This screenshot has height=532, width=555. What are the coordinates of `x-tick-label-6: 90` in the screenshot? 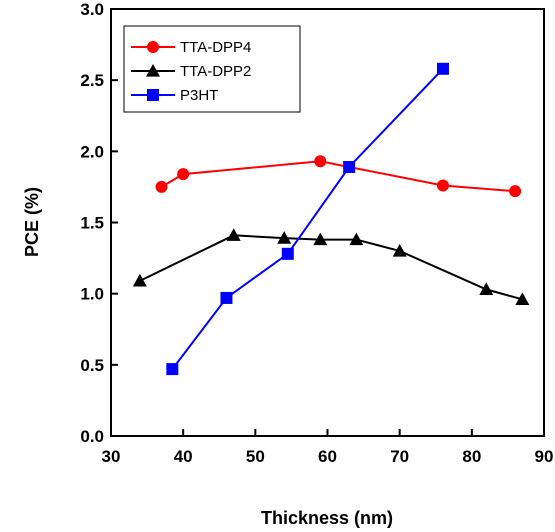 It's located at (544, 456).